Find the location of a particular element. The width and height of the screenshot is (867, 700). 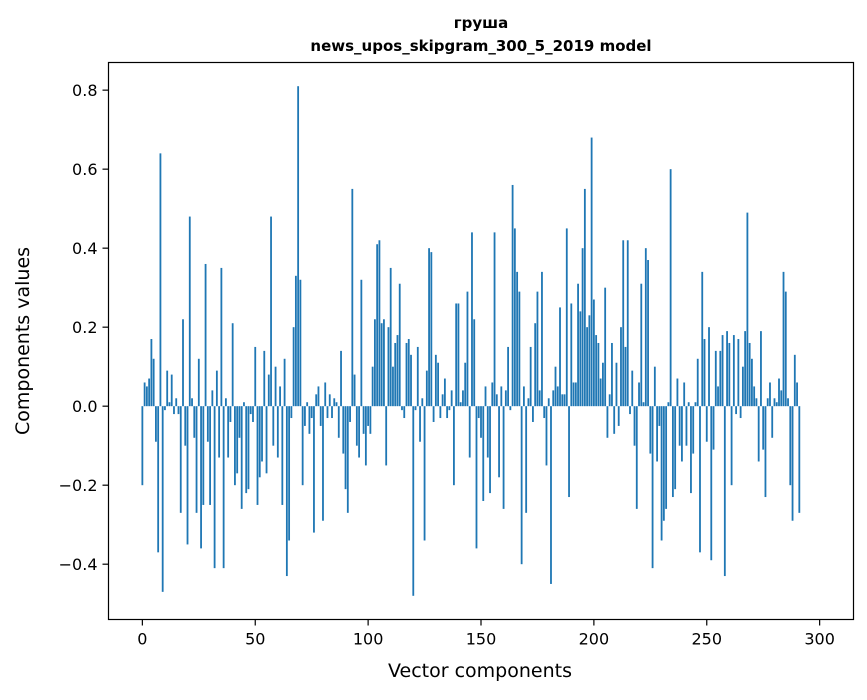

x-axis: 0 50 100 150 200 250 300 is located at coordinates (486, 634).